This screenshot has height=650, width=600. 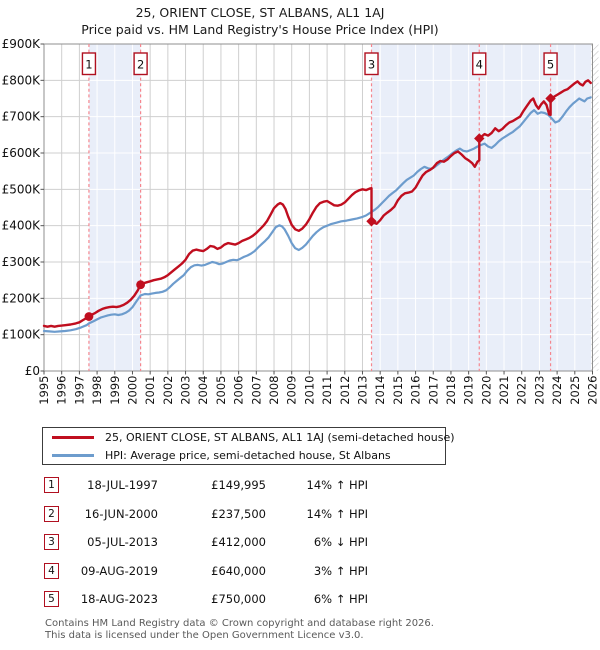 I want to click on transaction-hpi-delta: 3% ↑ HPI, so click(x=340, y=570).